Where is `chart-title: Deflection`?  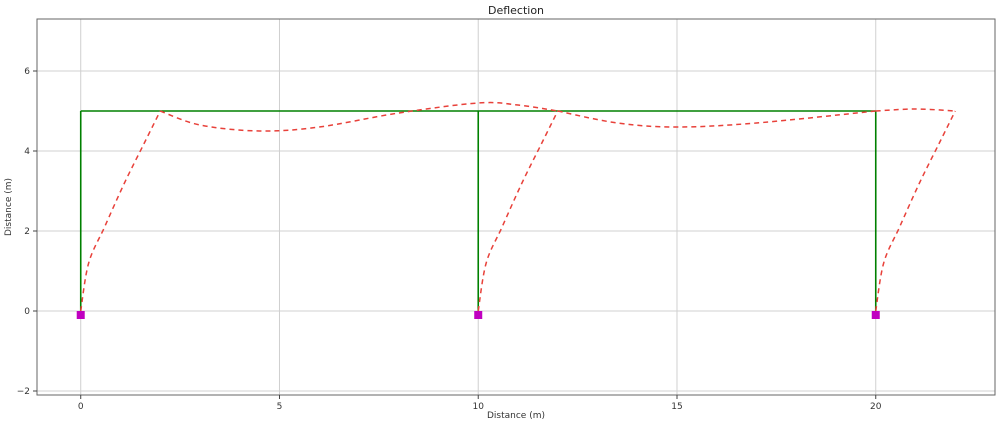 chart-title: Deflection is located at coordinates (516, 10).